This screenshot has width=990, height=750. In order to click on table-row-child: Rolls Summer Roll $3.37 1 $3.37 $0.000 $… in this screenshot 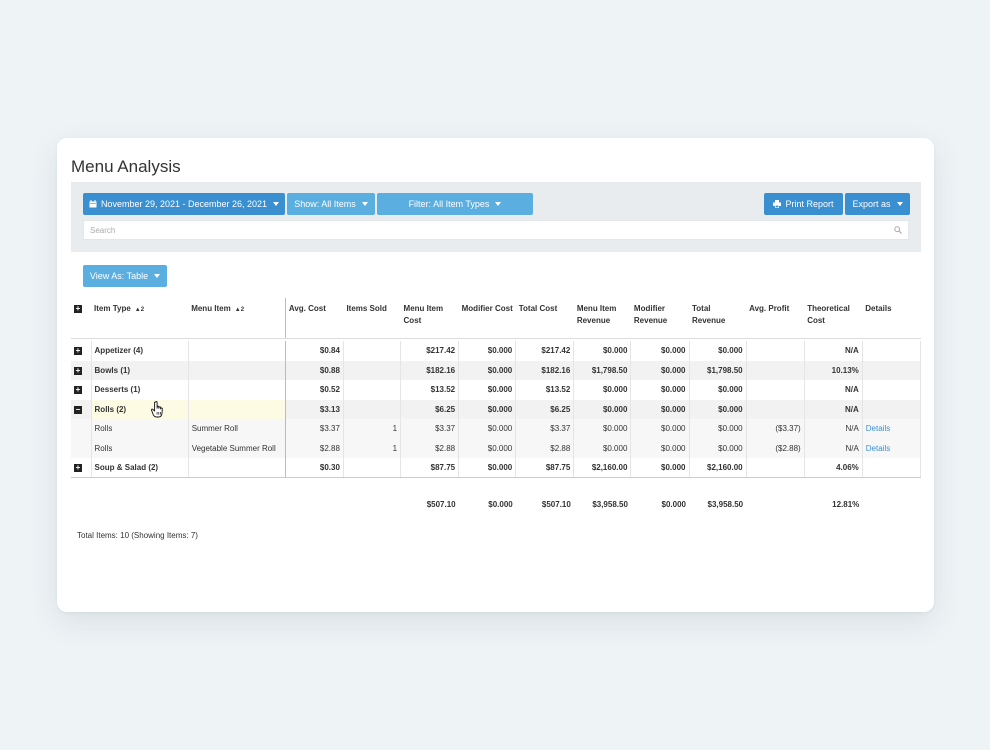, I will do `click(496, 429)`.